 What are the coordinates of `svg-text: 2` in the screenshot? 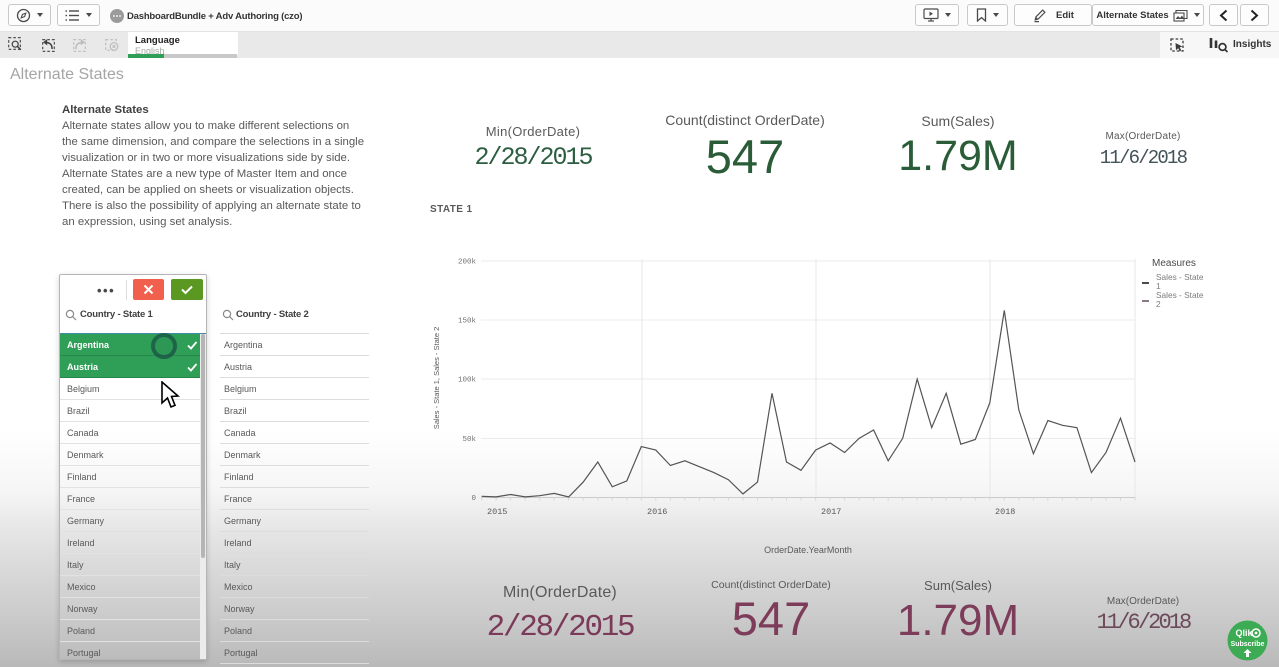 It's located at (1158, 304).